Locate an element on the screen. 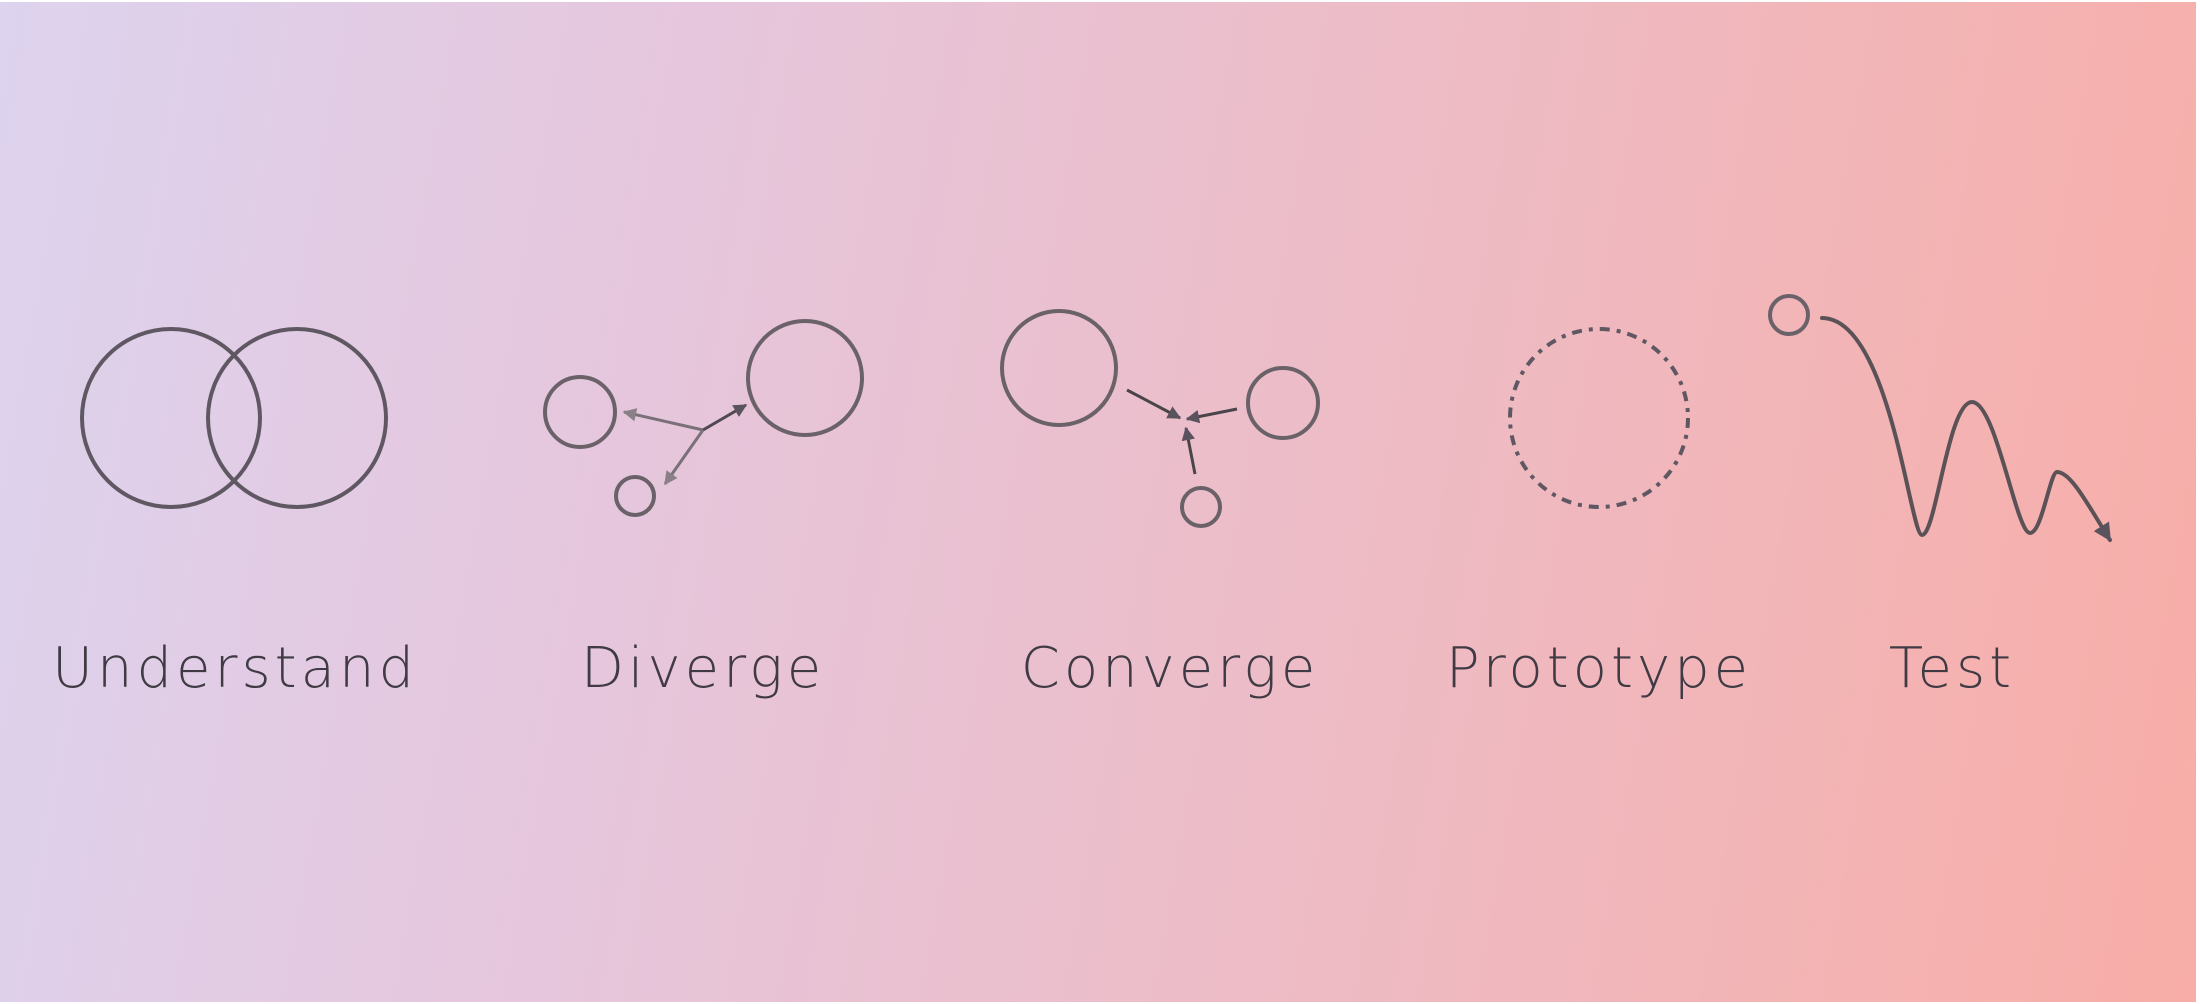 The width and height of the screenshot is (2200, 1004). converging-arrows-icon is located at coordinates (1160, 418).